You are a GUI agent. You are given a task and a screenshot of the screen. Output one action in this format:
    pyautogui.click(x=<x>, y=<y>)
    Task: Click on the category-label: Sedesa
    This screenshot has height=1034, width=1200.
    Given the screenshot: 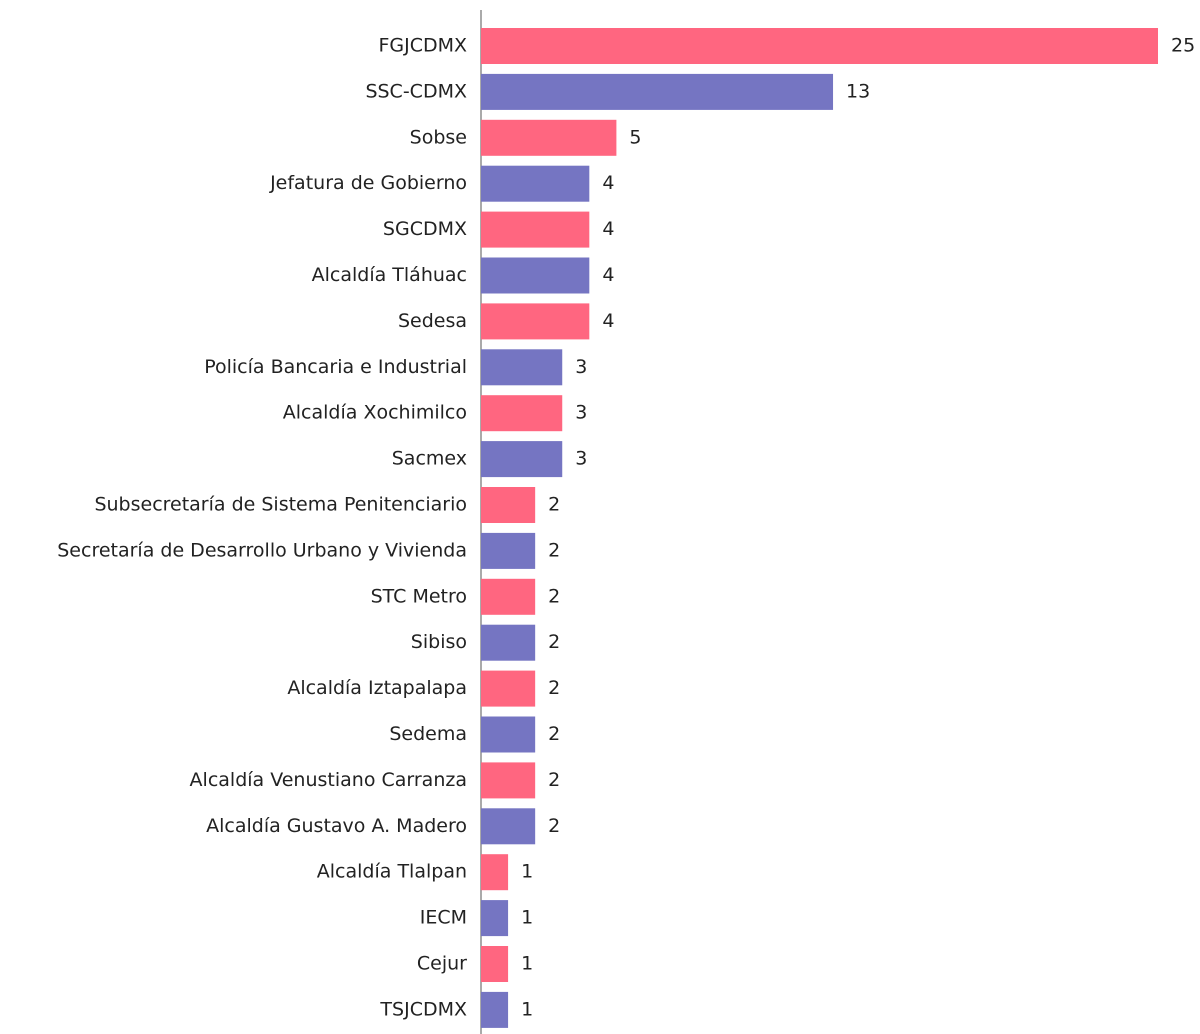 What is the action you would take?
    pyautogui.click(x=432, y=321)
    